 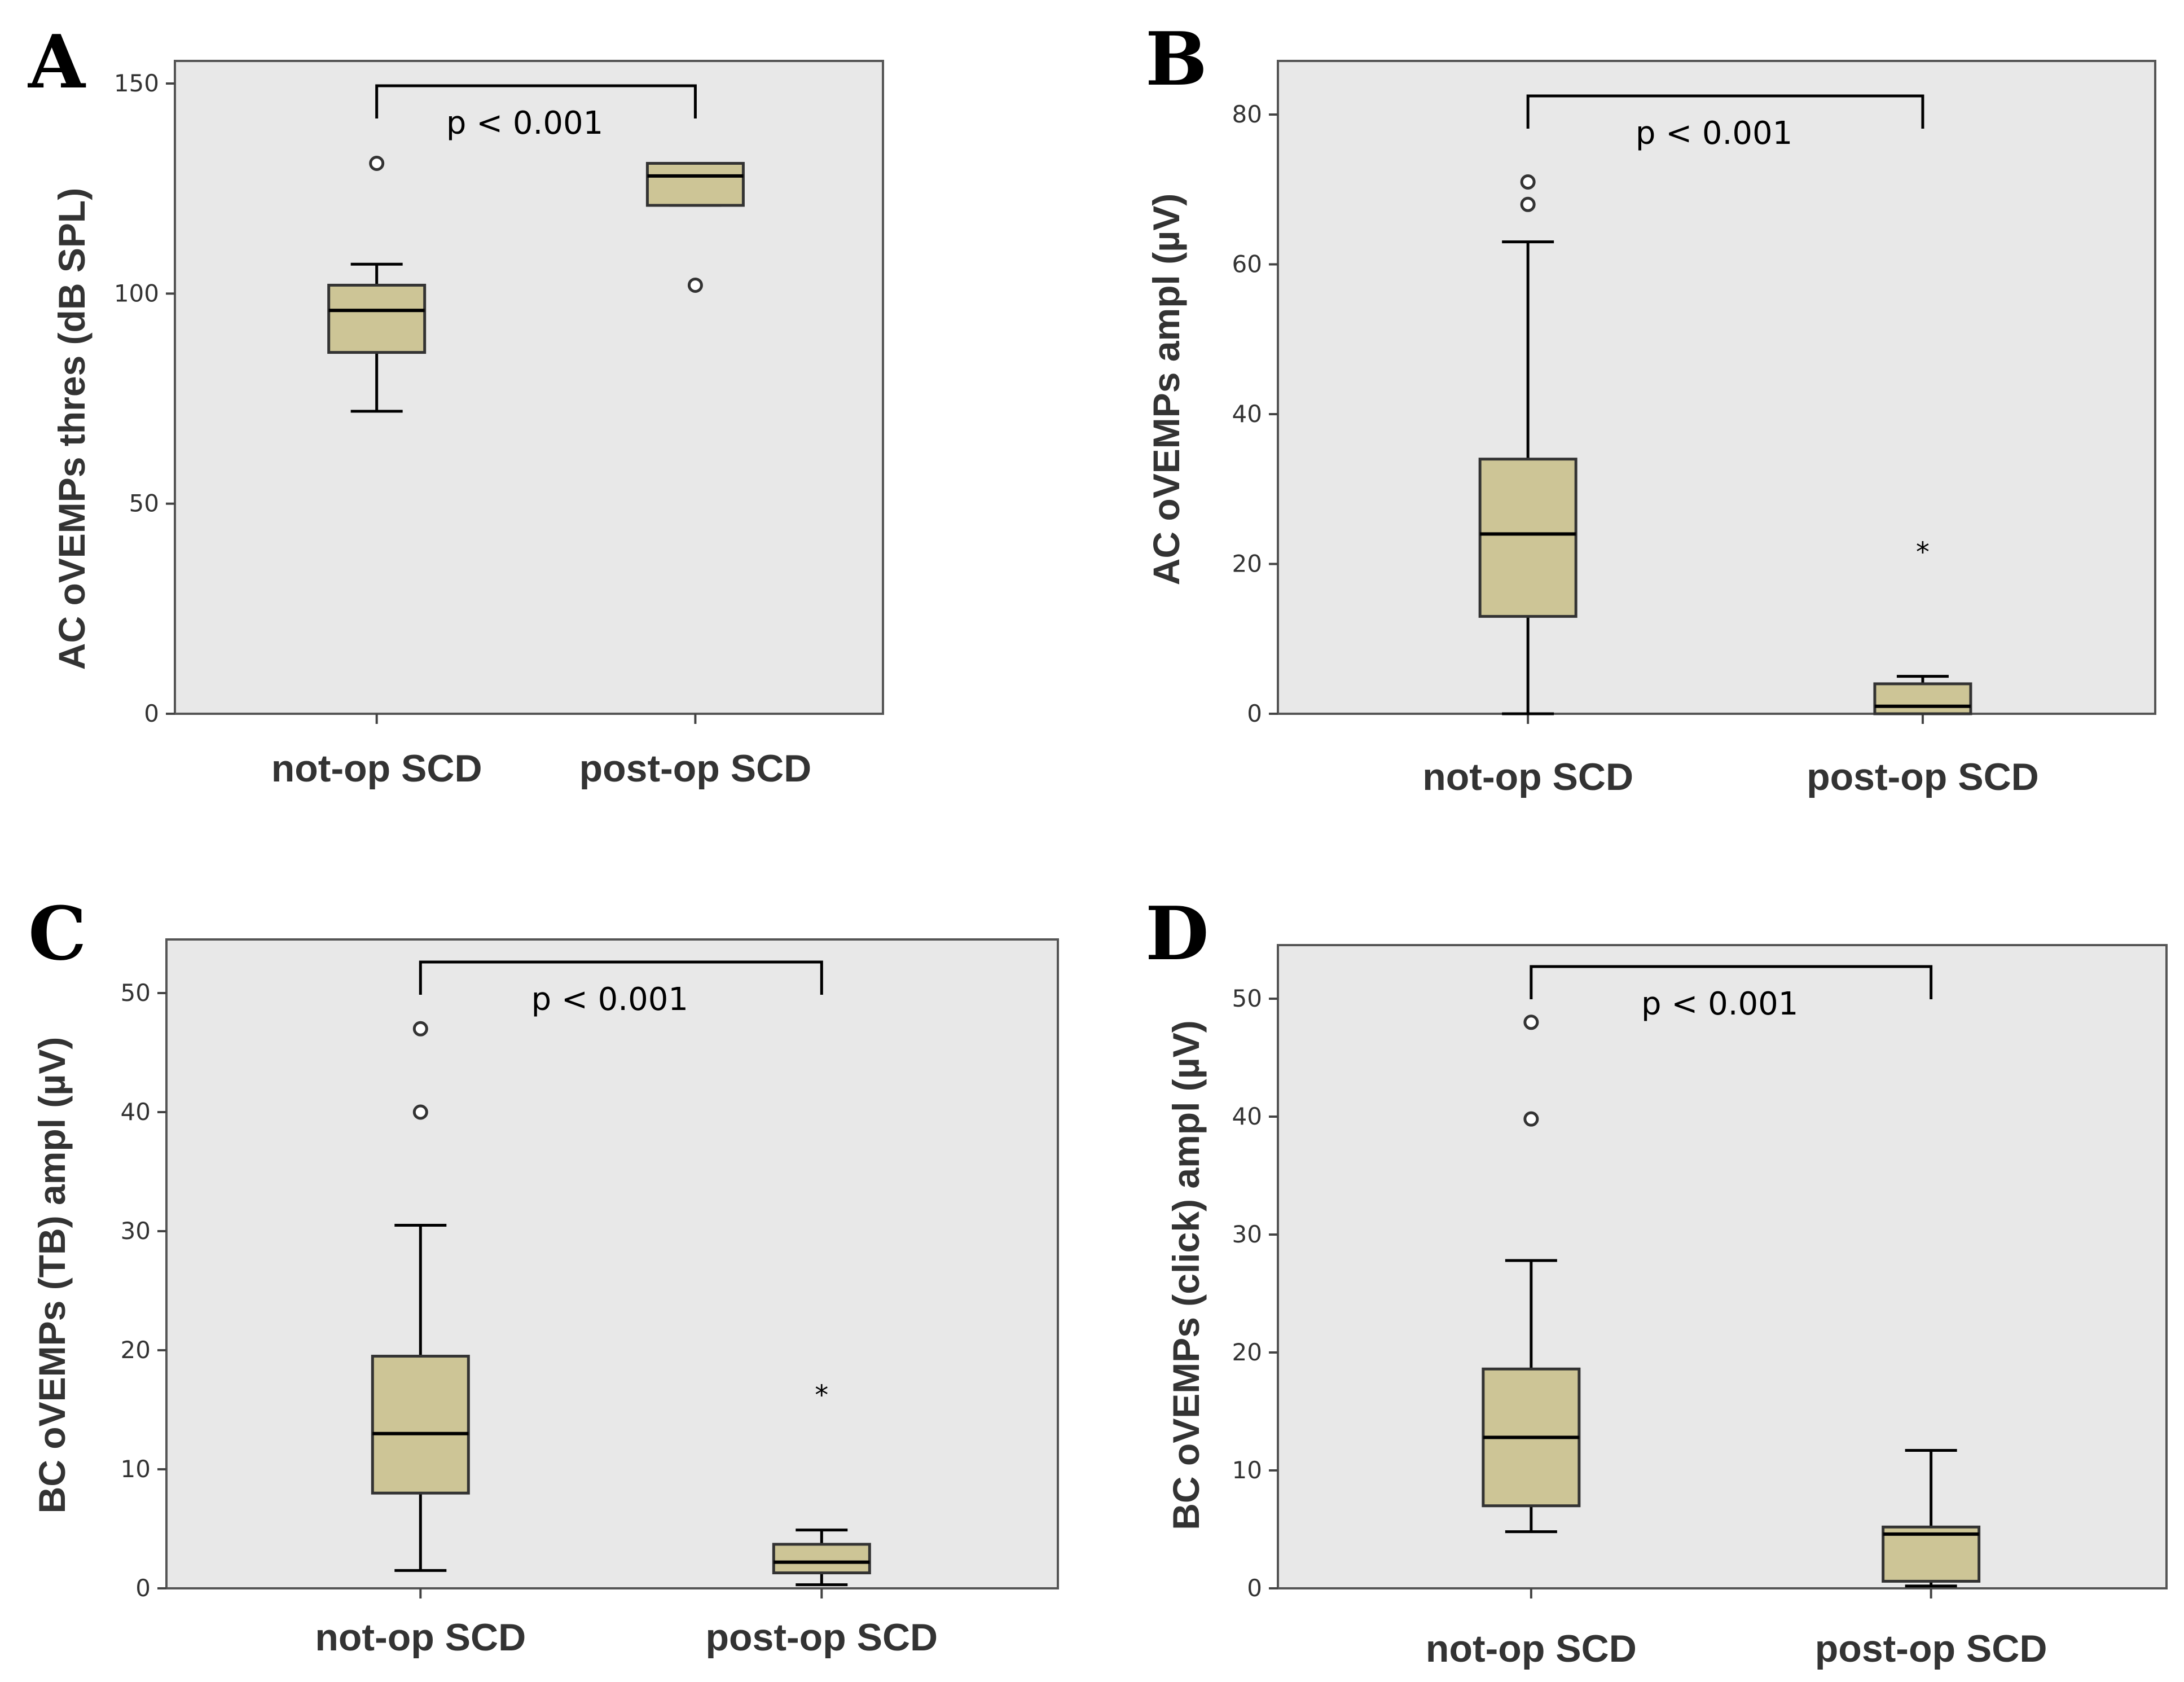 What do you see at coordinates (1725, 111) in the screenshot?
I see `panel-b-significance-bracket` at bounding box center [1725, 111].